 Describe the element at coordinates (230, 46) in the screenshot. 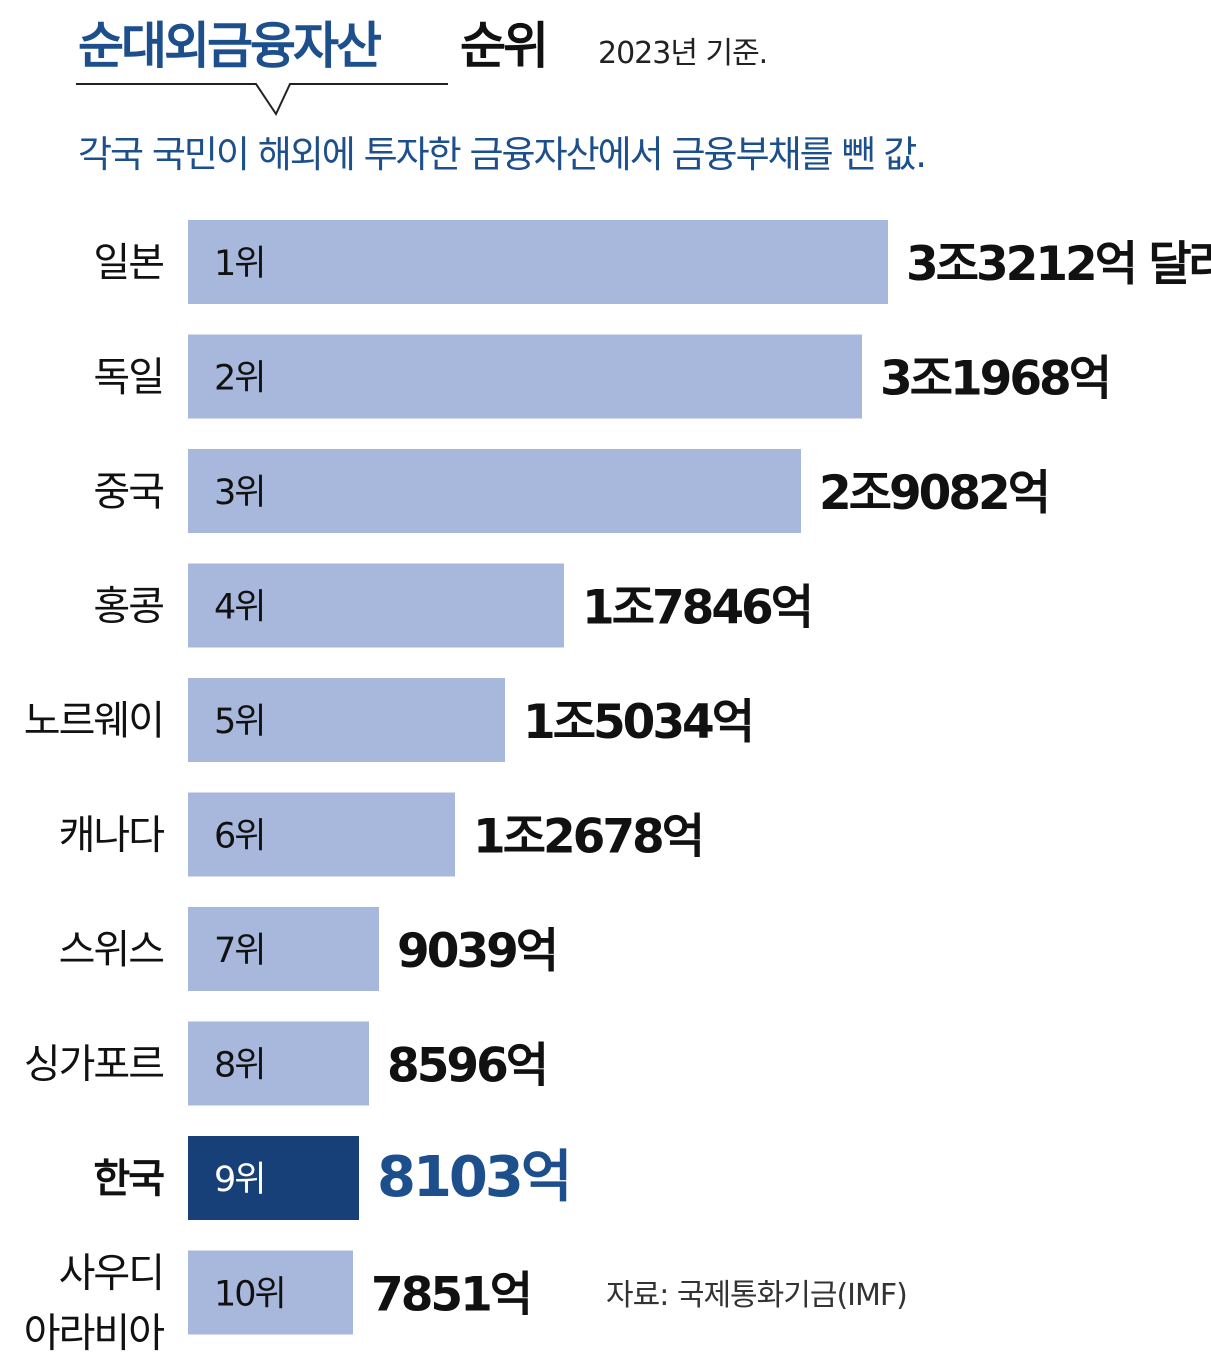

I see `title-main: 순대외금융자산` at that location.